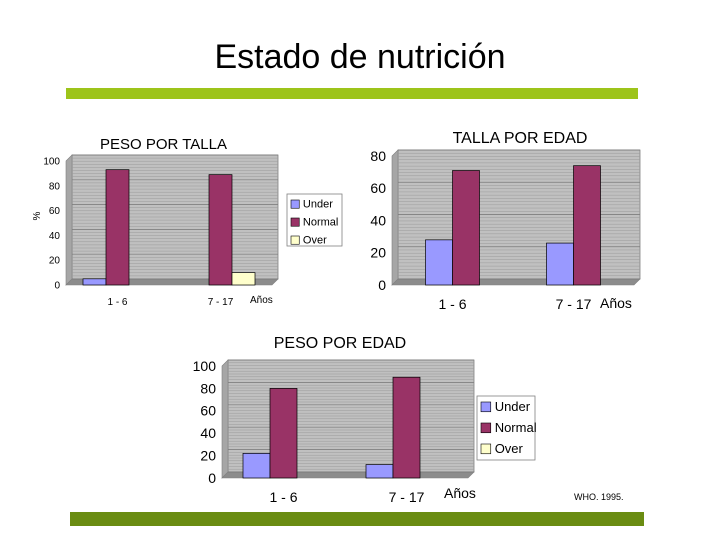 Image resolution: width=720 pixels, height=540 pixels. What do you see at coordinates (357, 519) in the screenshot?
I see `accent-bar-bottom` at bounding box center [357, 519].